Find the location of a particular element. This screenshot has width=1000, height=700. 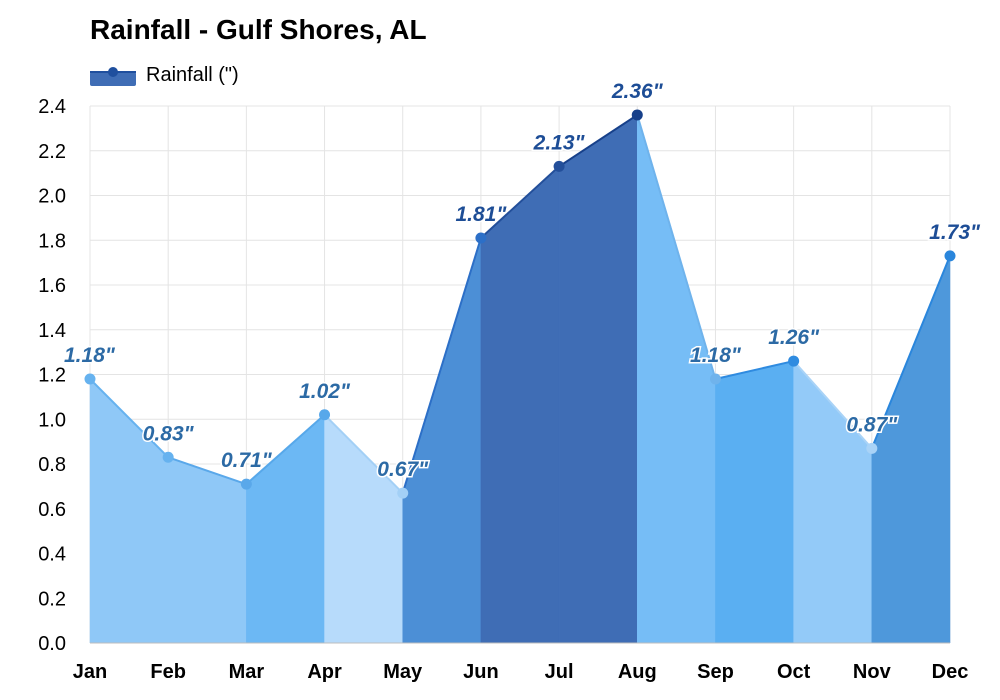

data-label: 1.02" is located at coordinates (325, 391).